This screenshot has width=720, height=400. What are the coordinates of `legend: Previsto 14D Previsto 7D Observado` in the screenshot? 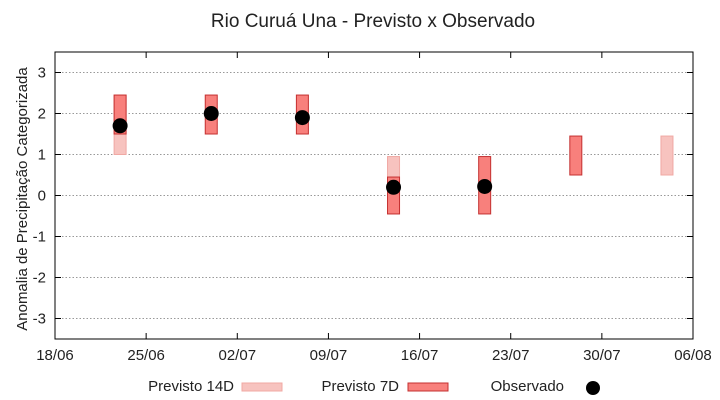 It's located at (374, 386).